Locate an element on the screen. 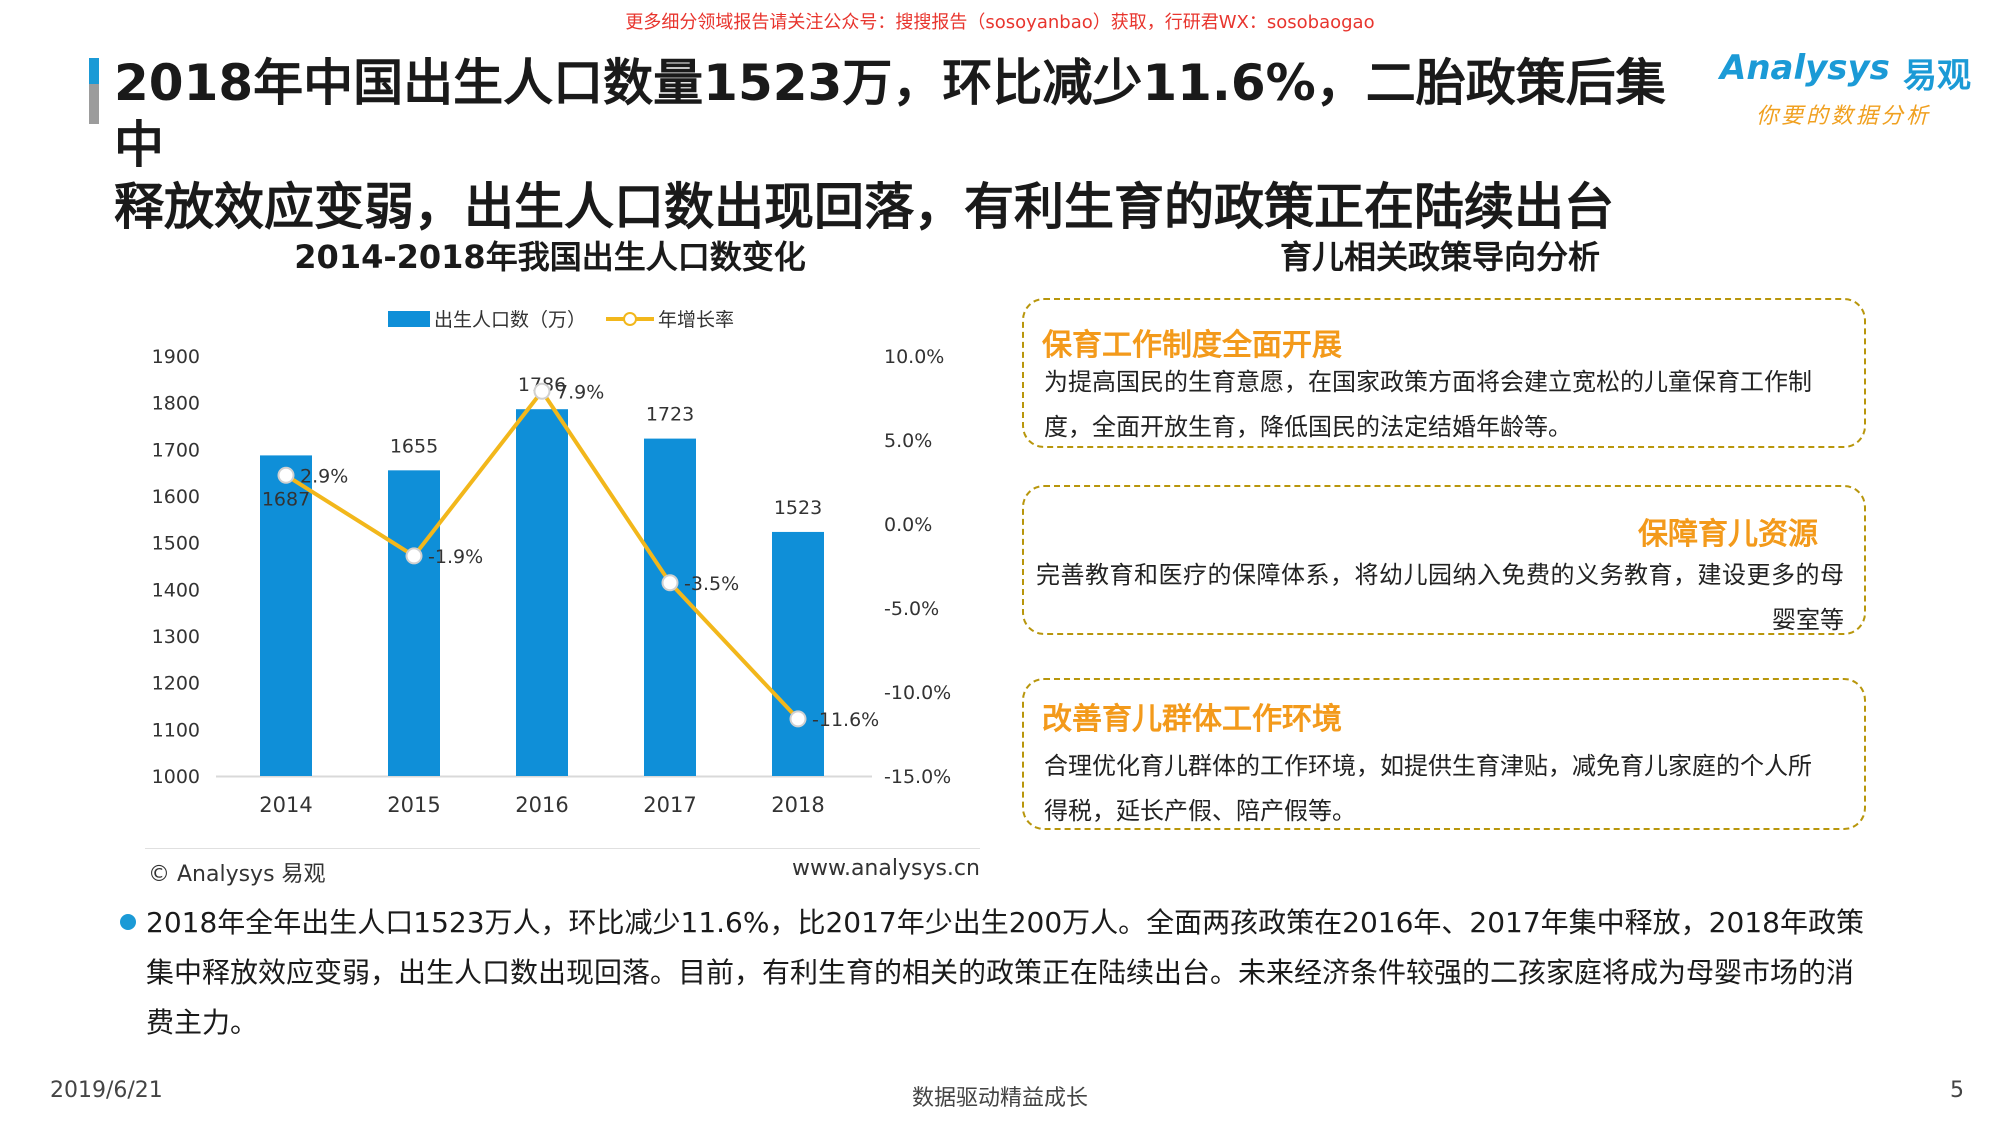 This screenshot has width=2000, height=1125. x-tick-label: 2017 is located at coordinates (669, 805).